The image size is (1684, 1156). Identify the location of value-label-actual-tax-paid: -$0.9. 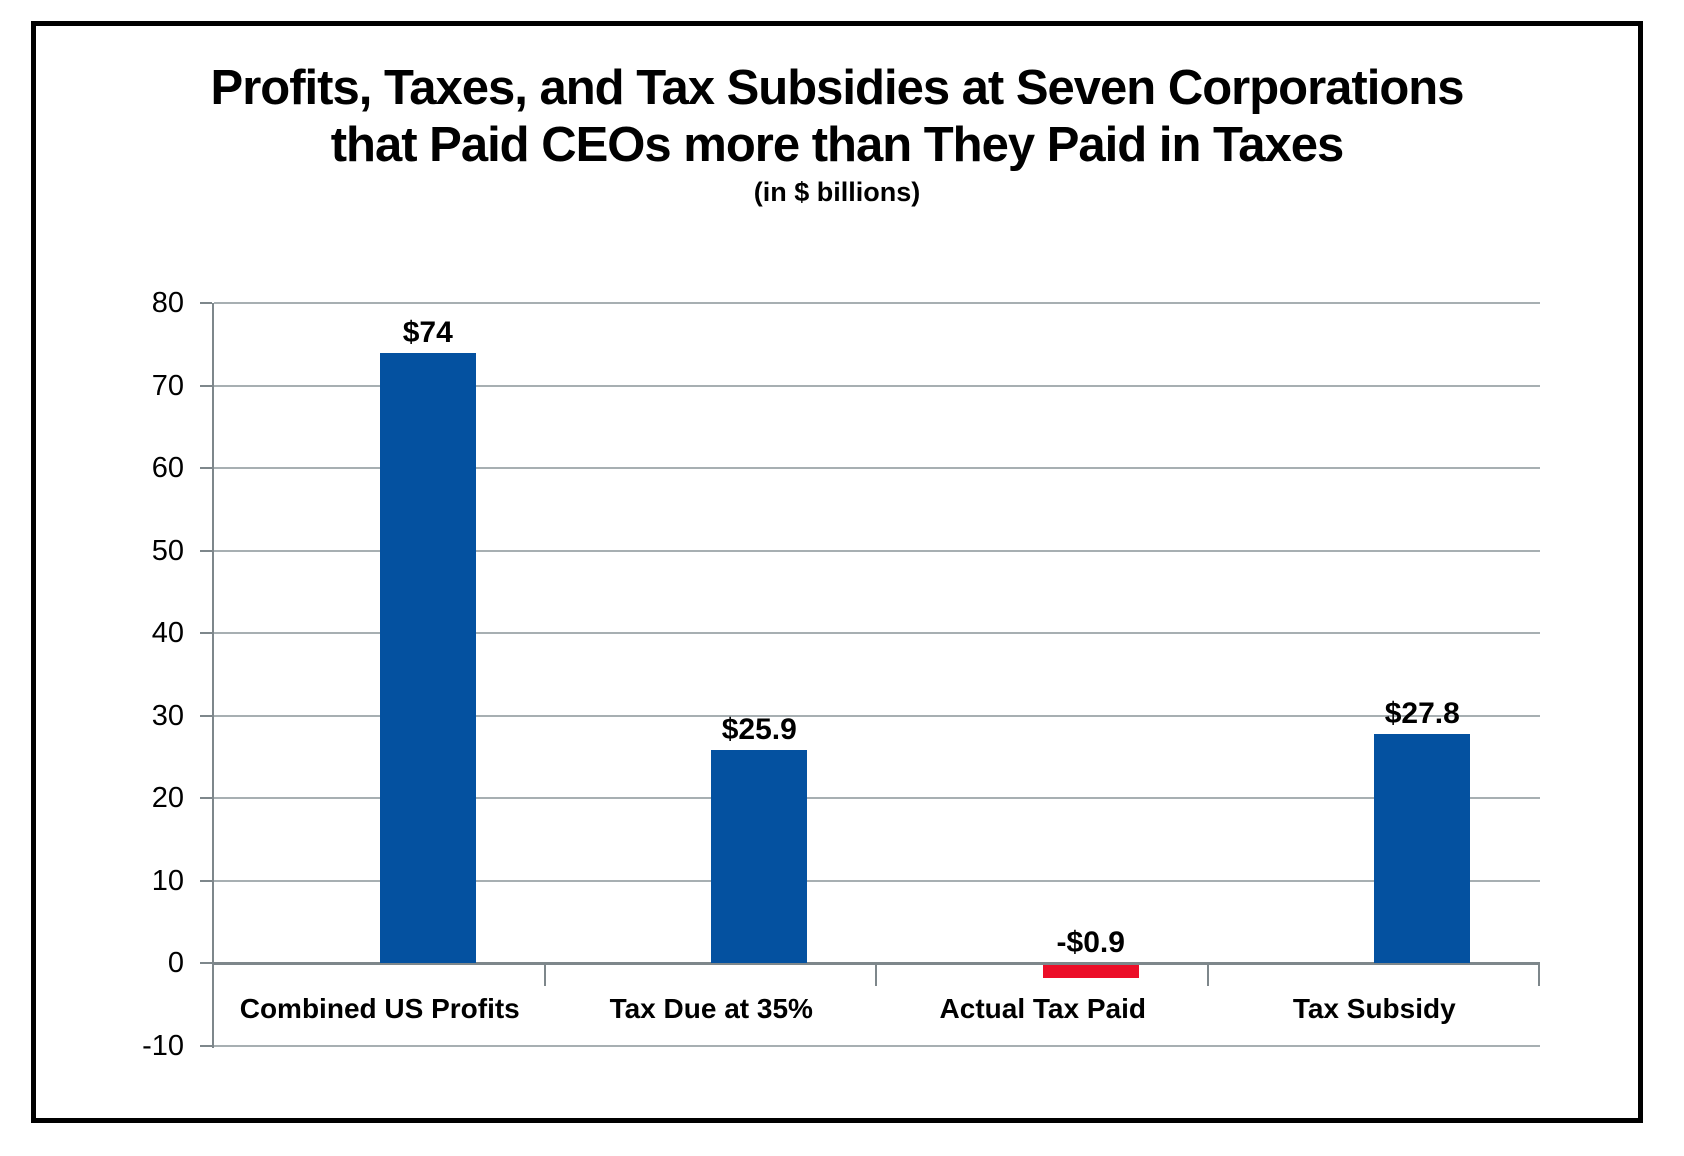
(1090, 943).